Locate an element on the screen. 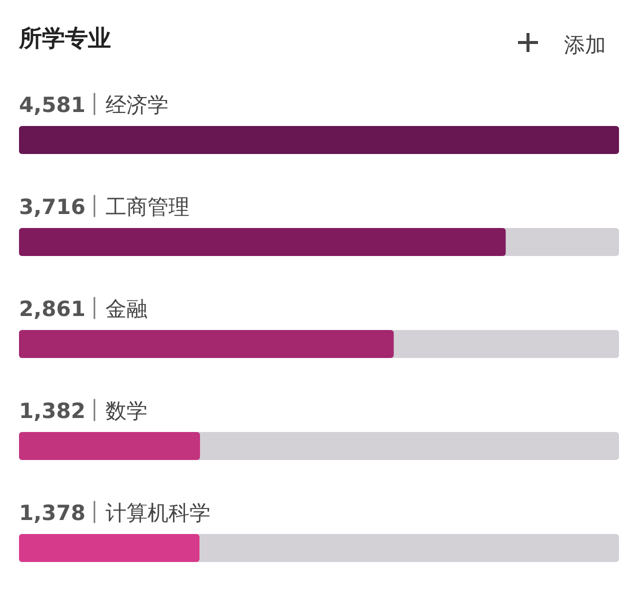 This screenshot has width=640, height=595. data-label: 4,581 is located at coordinates (52, 105).